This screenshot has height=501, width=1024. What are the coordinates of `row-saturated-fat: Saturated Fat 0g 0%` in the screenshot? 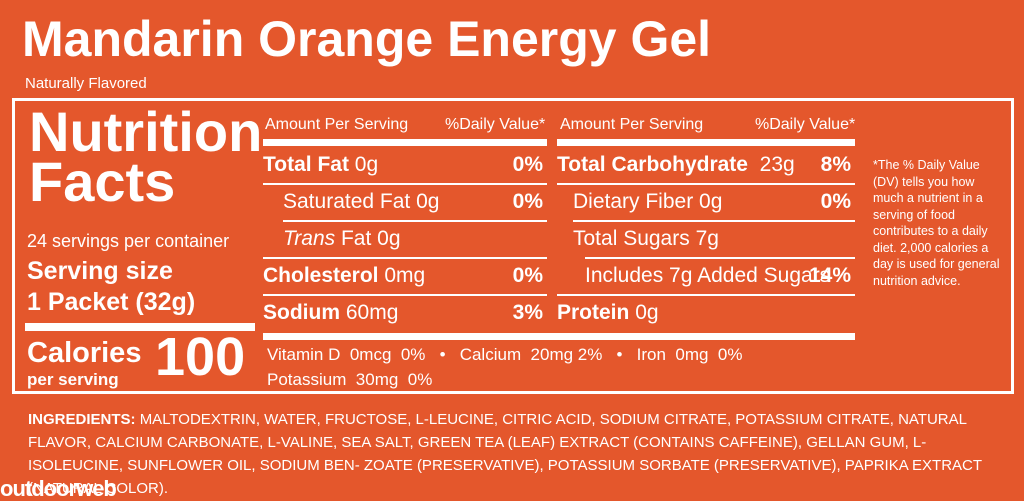 It's located at (415, 202).